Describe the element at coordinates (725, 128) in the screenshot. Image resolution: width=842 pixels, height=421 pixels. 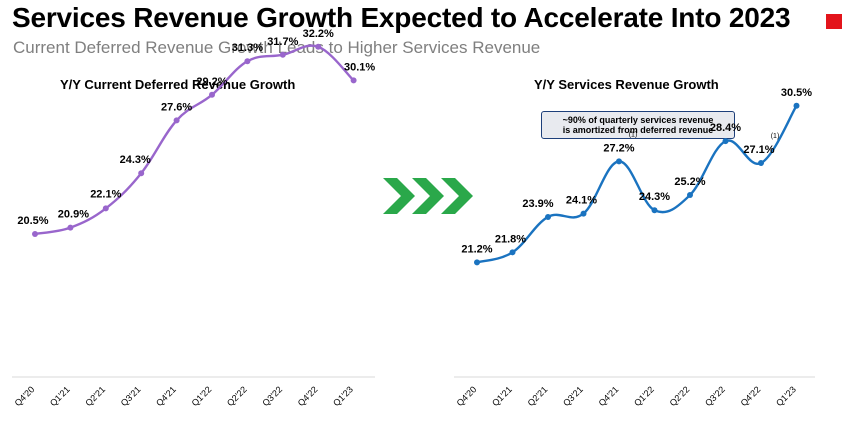
I see `data-label: 28.4%` at that location.